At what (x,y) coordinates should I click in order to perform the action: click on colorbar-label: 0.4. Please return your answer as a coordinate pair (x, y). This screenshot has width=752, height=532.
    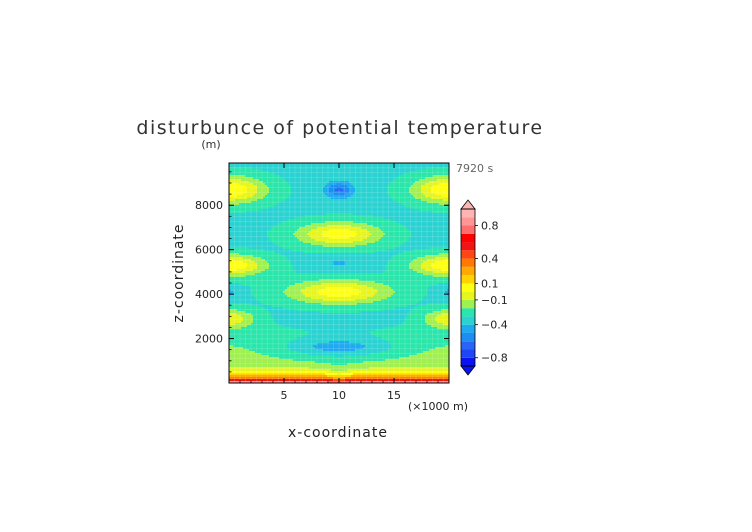
    Looking at the image, I should click on (490, 259).